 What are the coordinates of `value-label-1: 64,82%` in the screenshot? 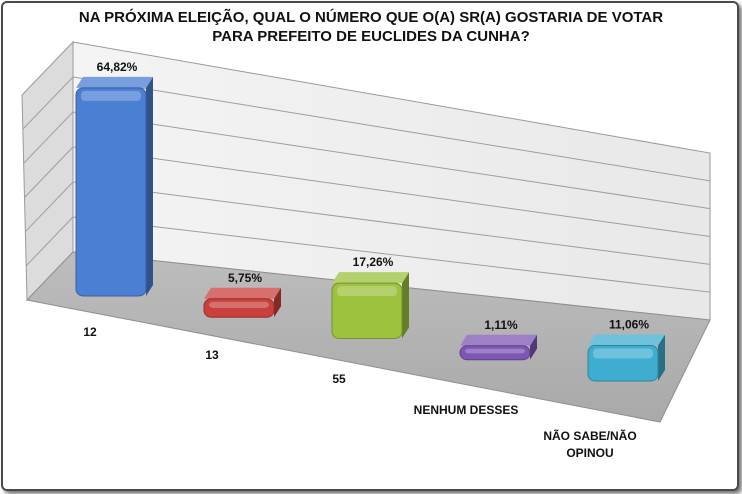 It's located at (117, 67).